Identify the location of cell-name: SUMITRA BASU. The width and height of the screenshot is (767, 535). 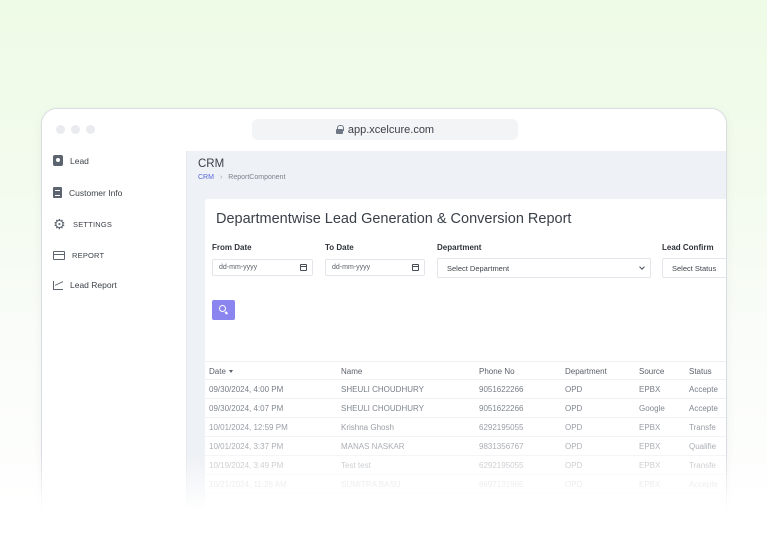
(371, 484).